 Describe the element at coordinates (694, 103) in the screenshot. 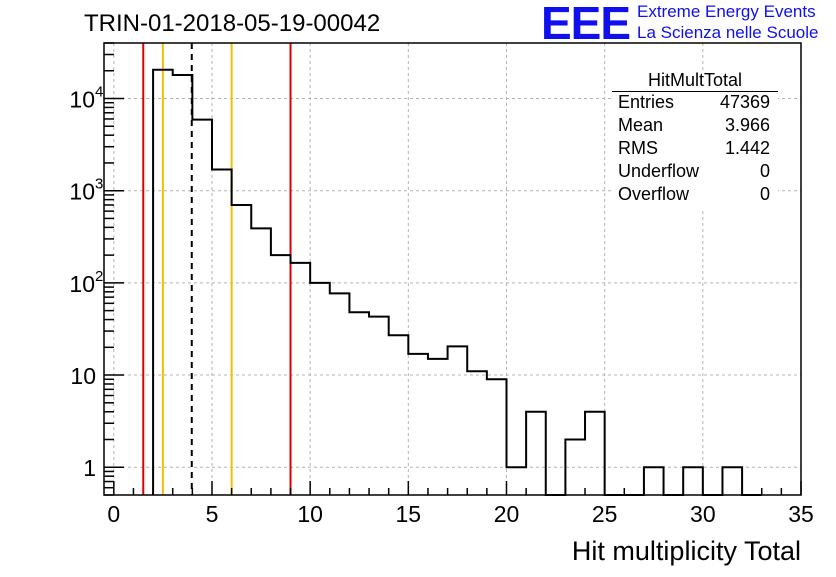

I see `stats-row-entries: Entries 47369` at that location.